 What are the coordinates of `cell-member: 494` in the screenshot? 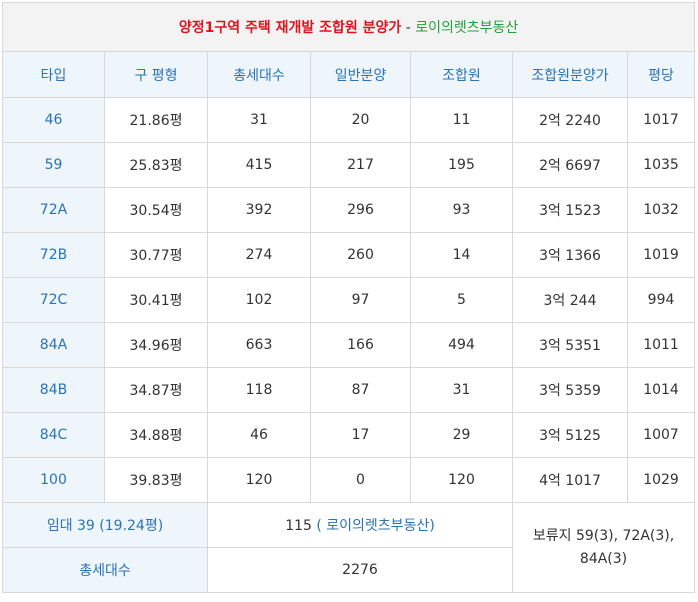 It's located at (461, 345).